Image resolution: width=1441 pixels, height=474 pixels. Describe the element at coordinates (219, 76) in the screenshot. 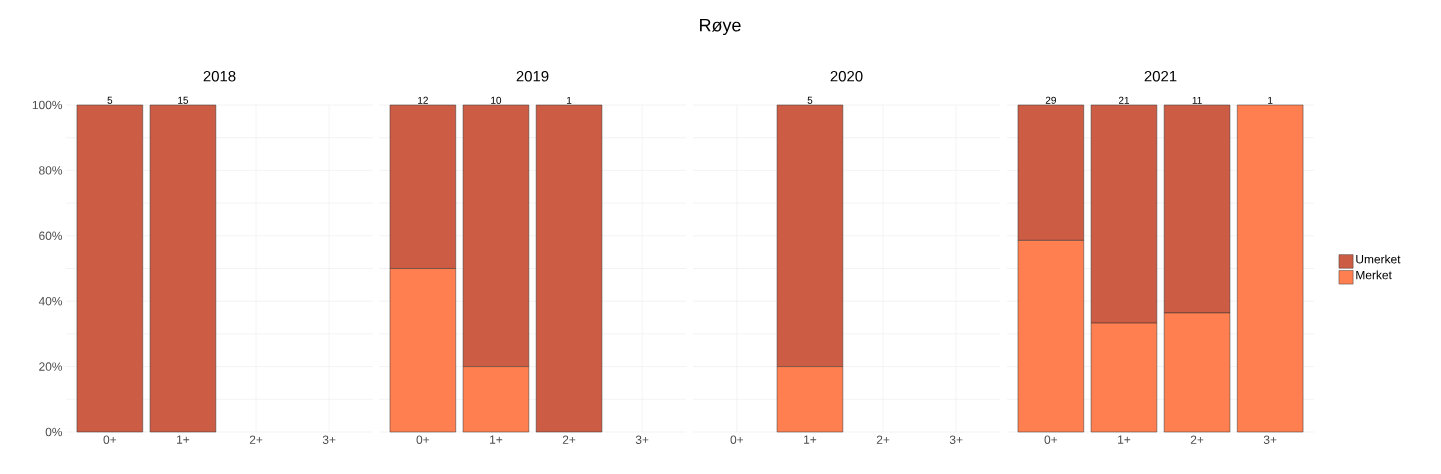

I see `chart-title: 2018` at that location.